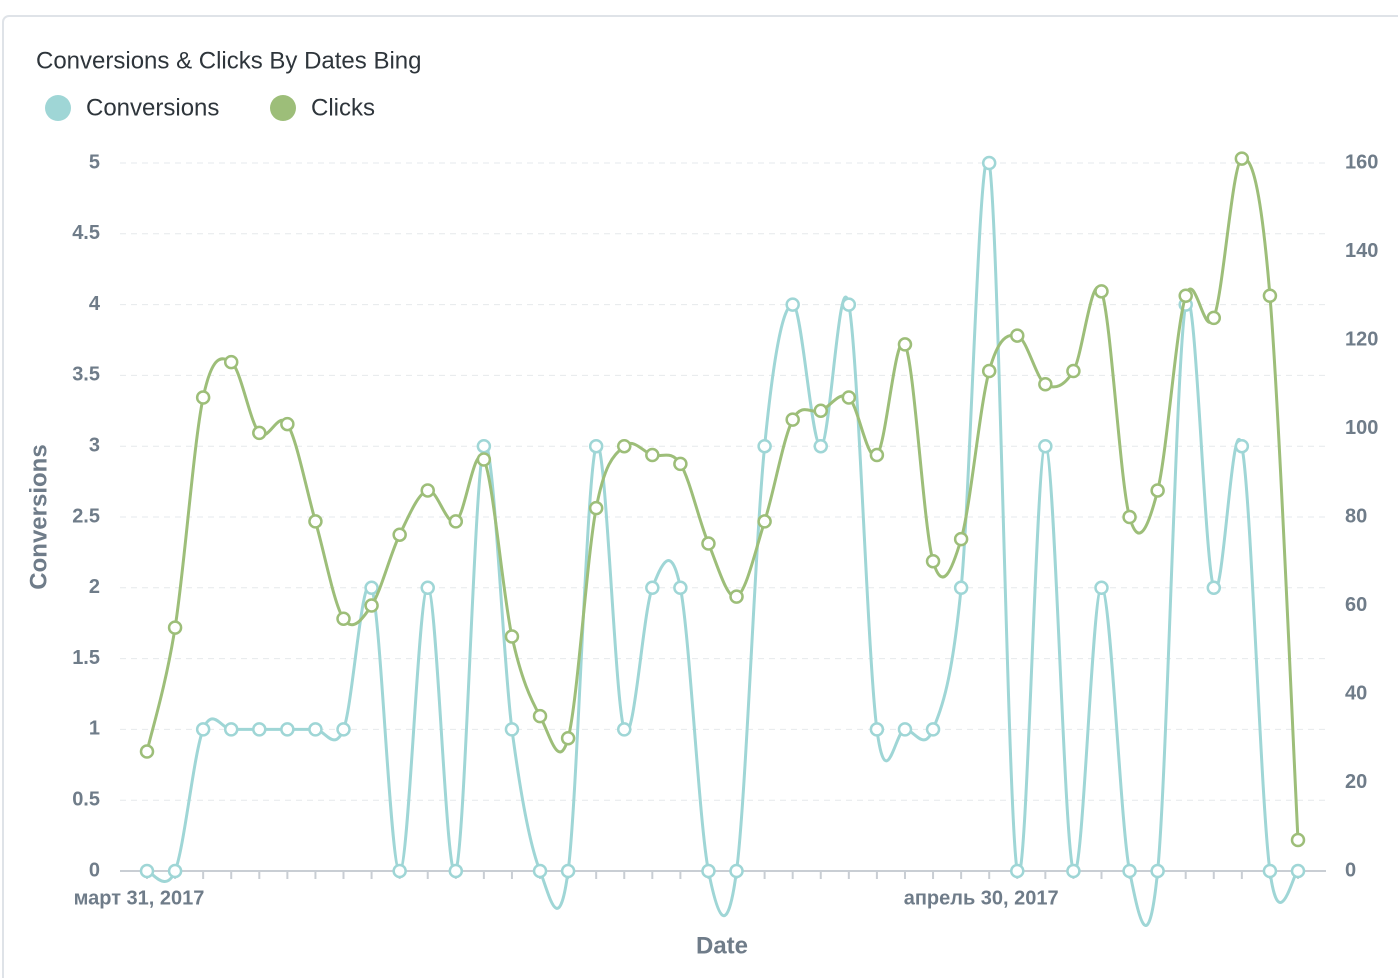 The image size is (1398, 978). What do you see at coordinates (152, 107) in the screenshot?
I see `legend-label: Conversions` at bounding box center [152, 107].